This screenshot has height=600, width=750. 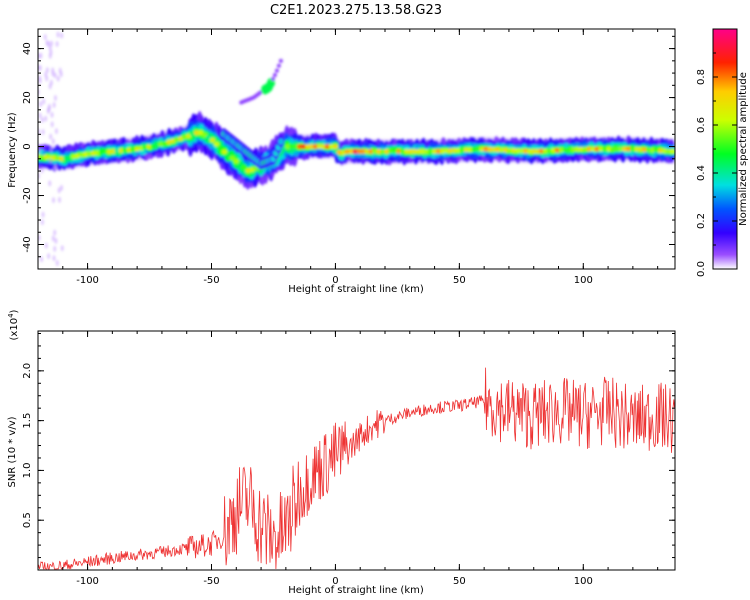 What do you see at coordinates (701, 269) in the screenshot?
I see `colorbar-tick-label: 0.0` at bounding box center [701, 269].